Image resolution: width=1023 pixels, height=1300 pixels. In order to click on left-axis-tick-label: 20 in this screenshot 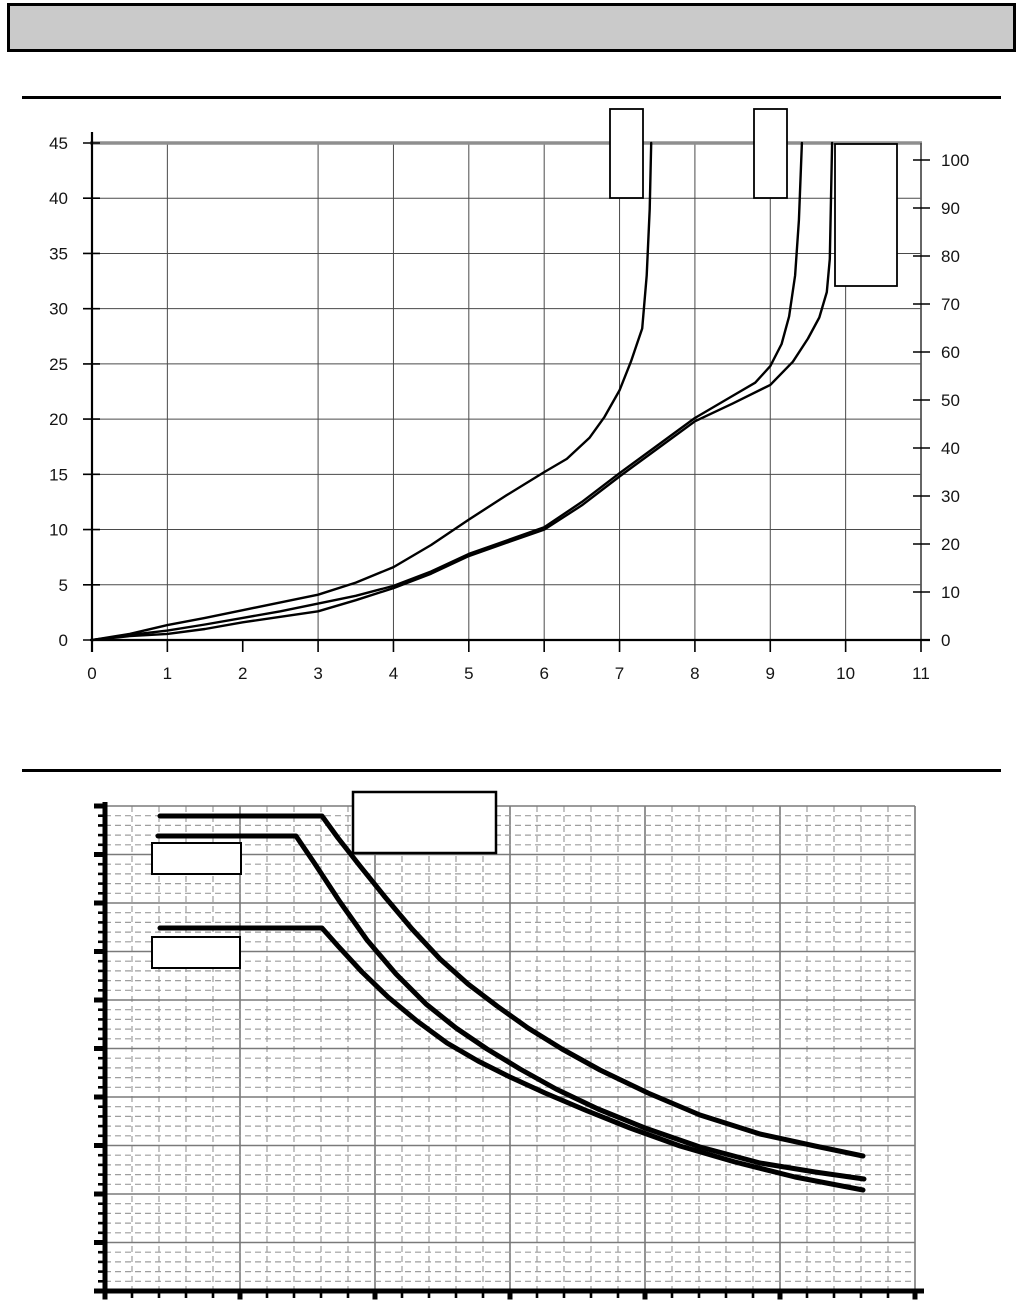, I will do `click(58, 419)`.